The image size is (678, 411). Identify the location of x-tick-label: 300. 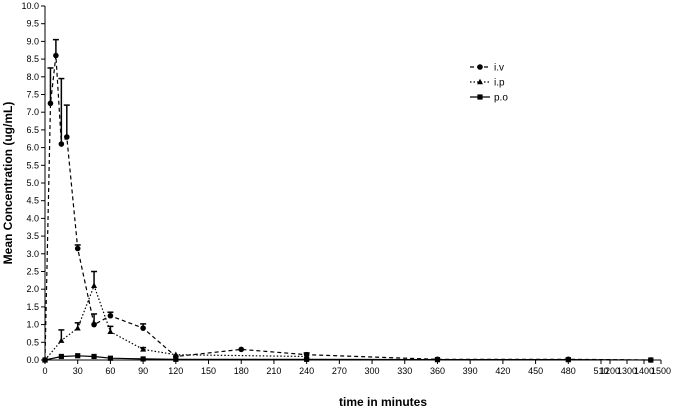
(372, 371).